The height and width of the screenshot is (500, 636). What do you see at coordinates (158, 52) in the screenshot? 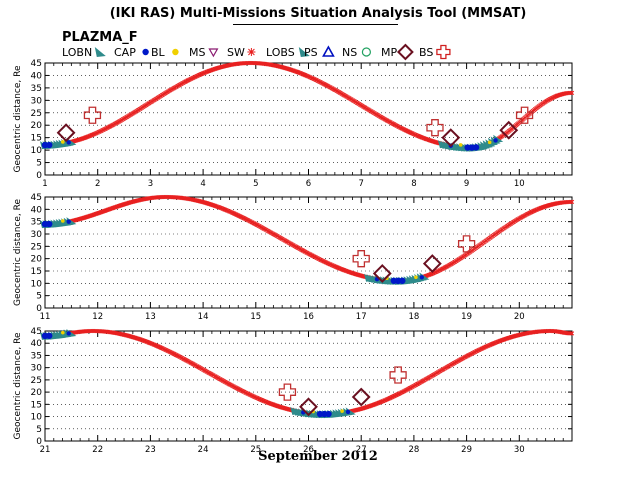
I see `legend-label: BL` at bounding box center [158, 52].